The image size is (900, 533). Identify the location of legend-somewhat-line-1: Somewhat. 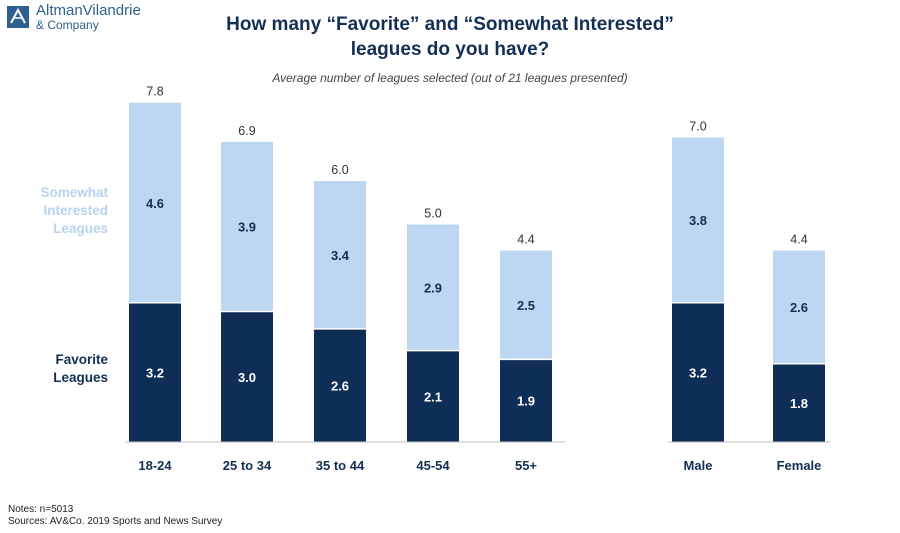
(74, 192).